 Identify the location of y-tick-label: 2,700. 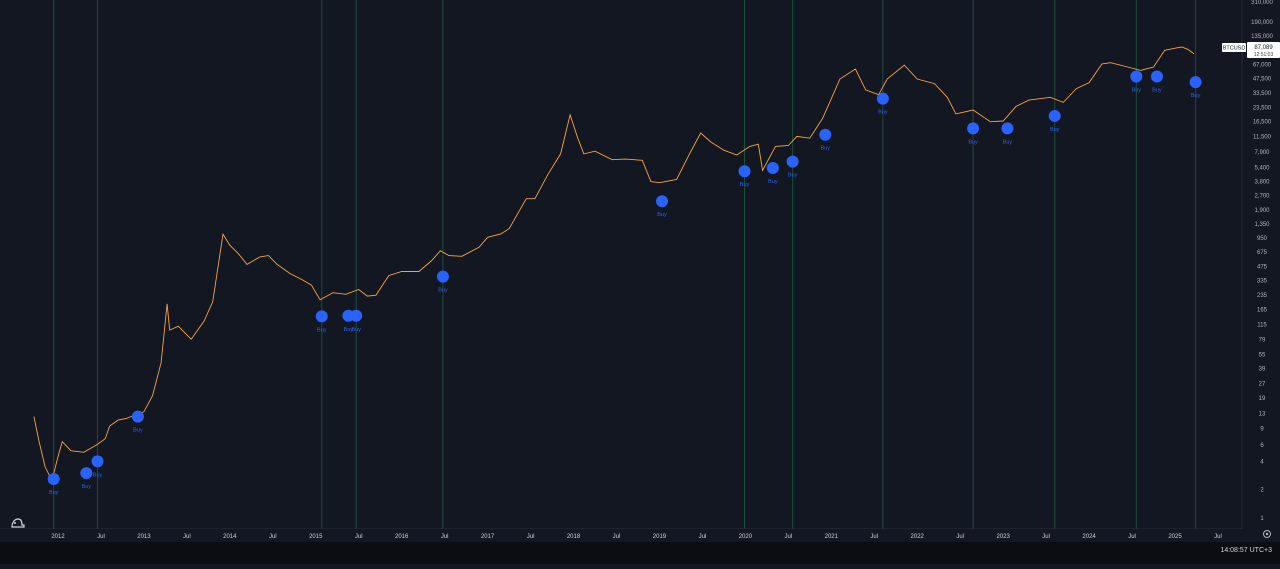
(1262, 197).